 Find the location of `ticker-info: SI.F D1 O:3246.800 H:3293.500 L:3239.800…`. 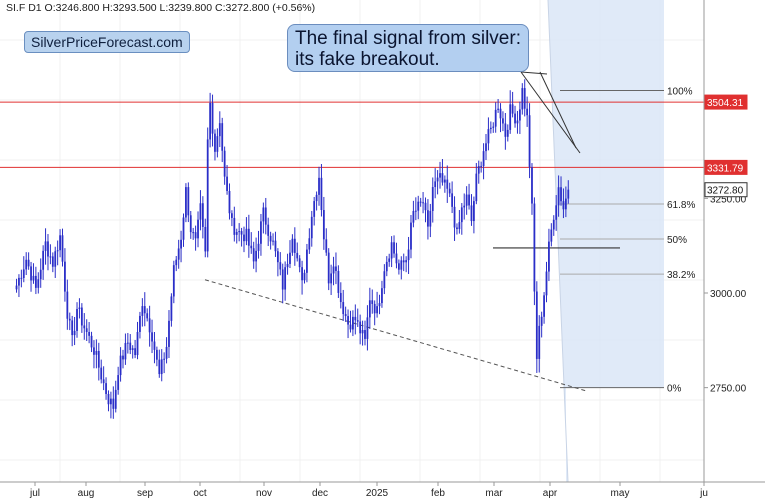

ticker-info: SI.F D1 O:3246.800 H:3293.500 L:3239.800… is located at coordinates (160, 8).